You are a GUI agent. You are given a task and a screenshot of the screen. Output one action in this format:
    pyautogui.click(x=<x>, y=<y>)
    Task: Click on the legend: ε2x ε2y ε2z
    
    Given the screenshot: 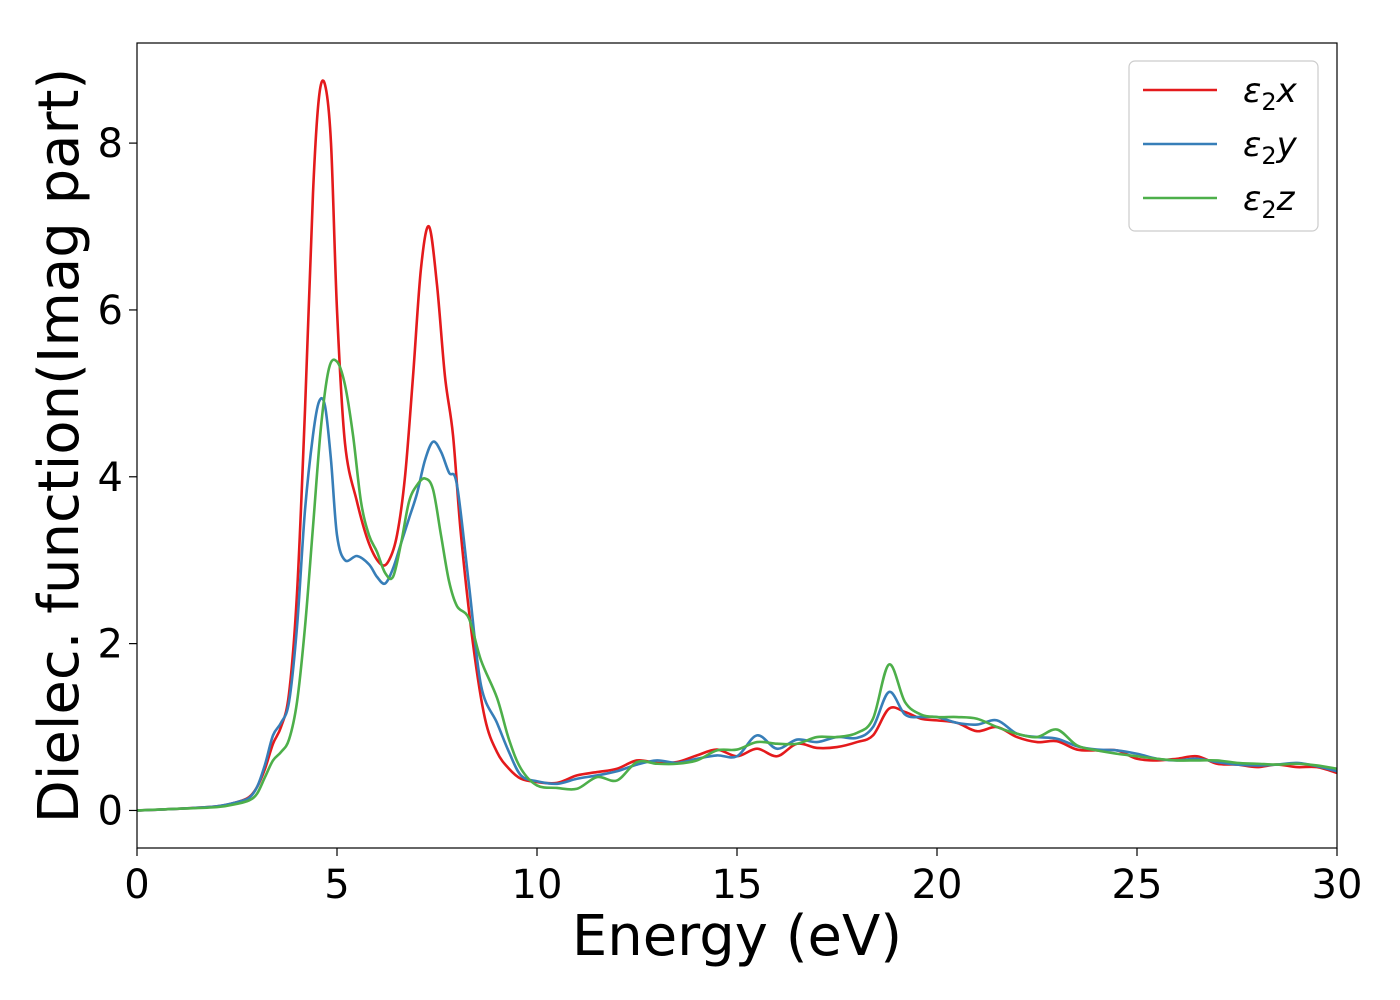 What is the action you would take?
    pyautogui.click(x=1223, y=146)
    